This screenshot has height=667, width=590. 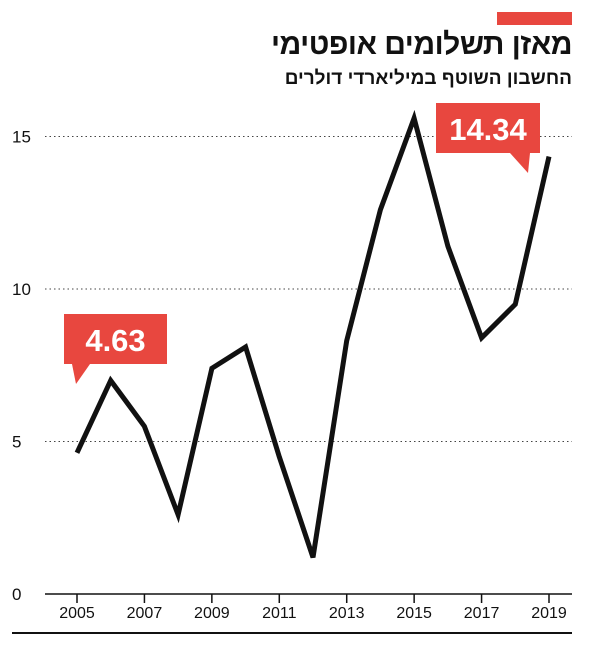 I want to click on y-tick-label: 10, so click(x=21, y=289).